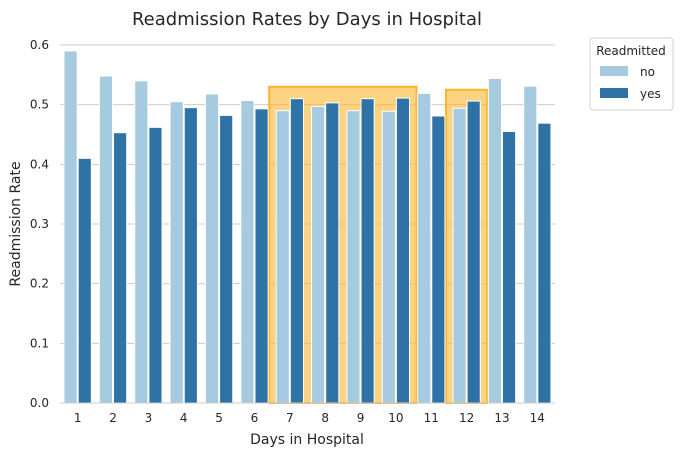  What do you see at coordinates (614, 93) in the screenshot?
I see `legend-swatch-yes` at bounding box center [614, 93].